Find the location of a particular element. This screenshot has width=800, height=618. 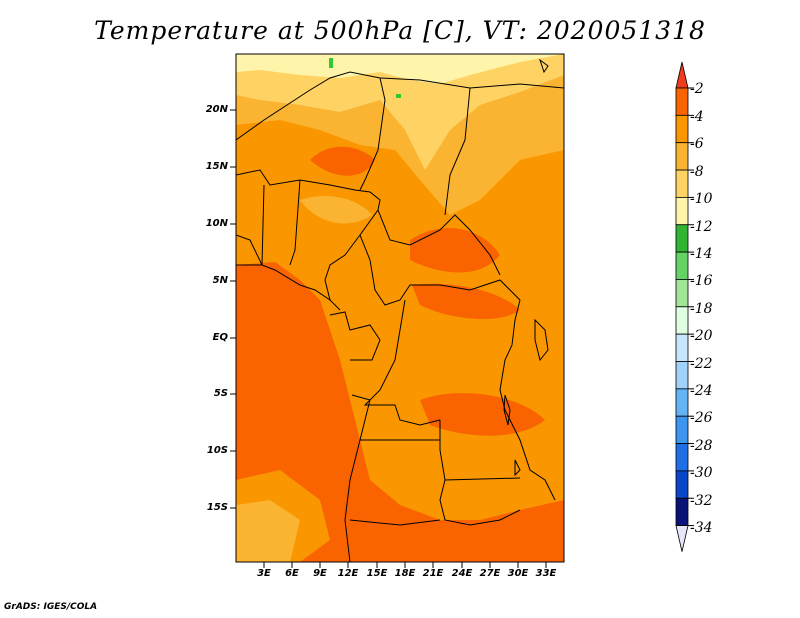

lon-label-21e: 21E is located at coordinates (433, 573).